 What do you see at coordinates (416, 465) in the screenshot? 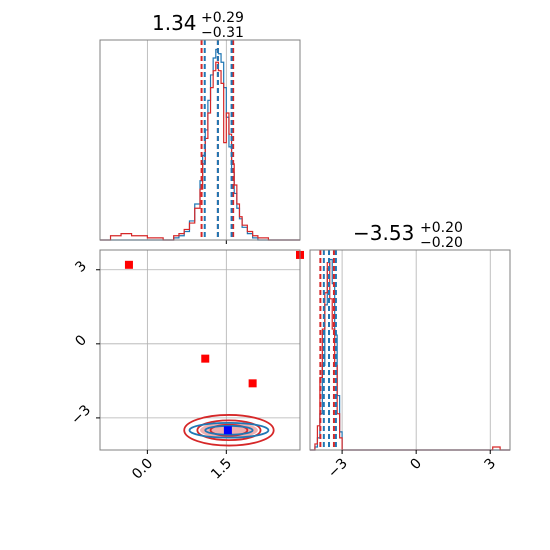
I see `right-xtick-label-1: 0` at bounding box center [416, 465].